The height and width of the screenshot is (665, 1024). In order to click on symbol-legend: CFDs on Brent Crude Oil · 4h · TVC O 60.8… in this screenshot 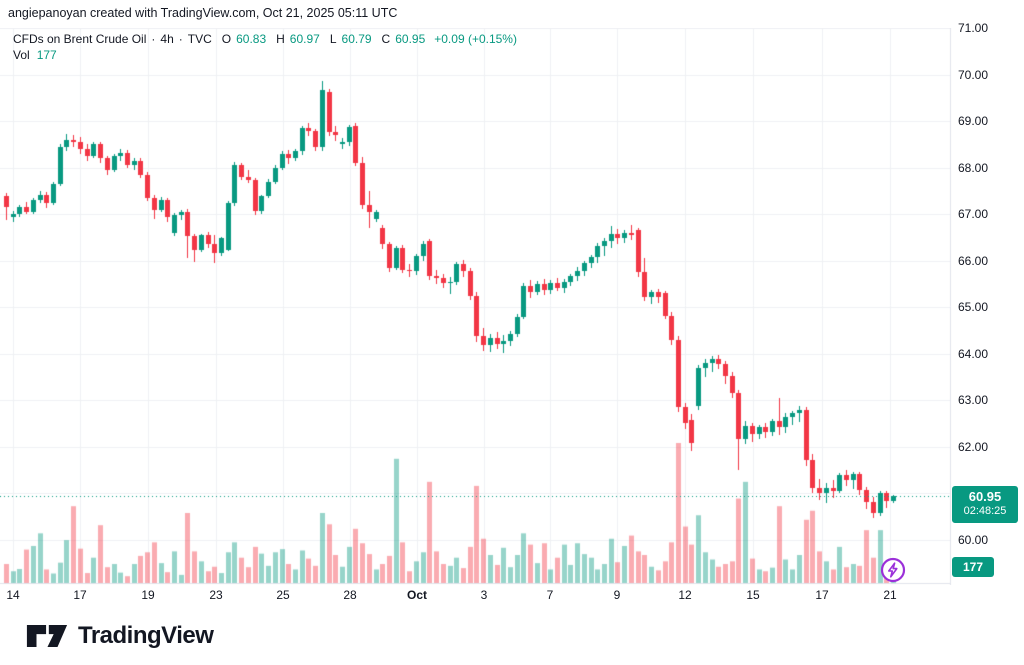, I will do `click(265, 39)`.